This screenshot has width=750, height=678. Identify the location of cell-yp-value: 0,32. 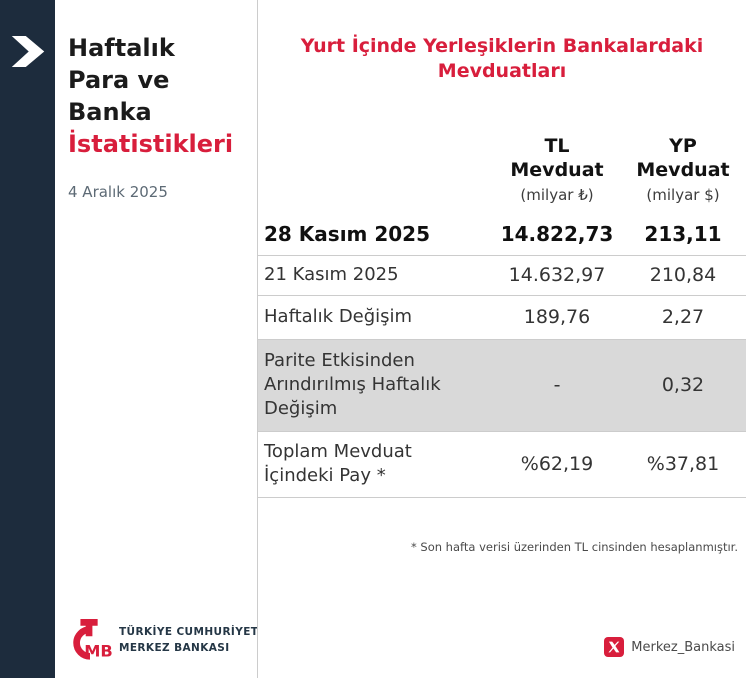
(683, 385).